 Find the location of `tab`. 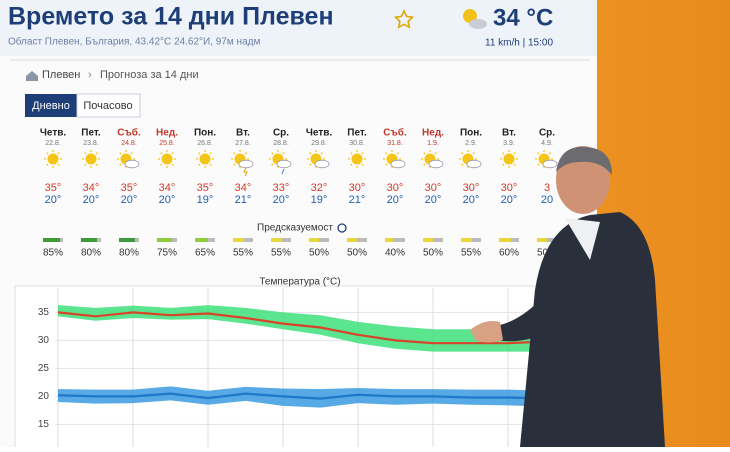

tab is located at coordinates (108, 105).